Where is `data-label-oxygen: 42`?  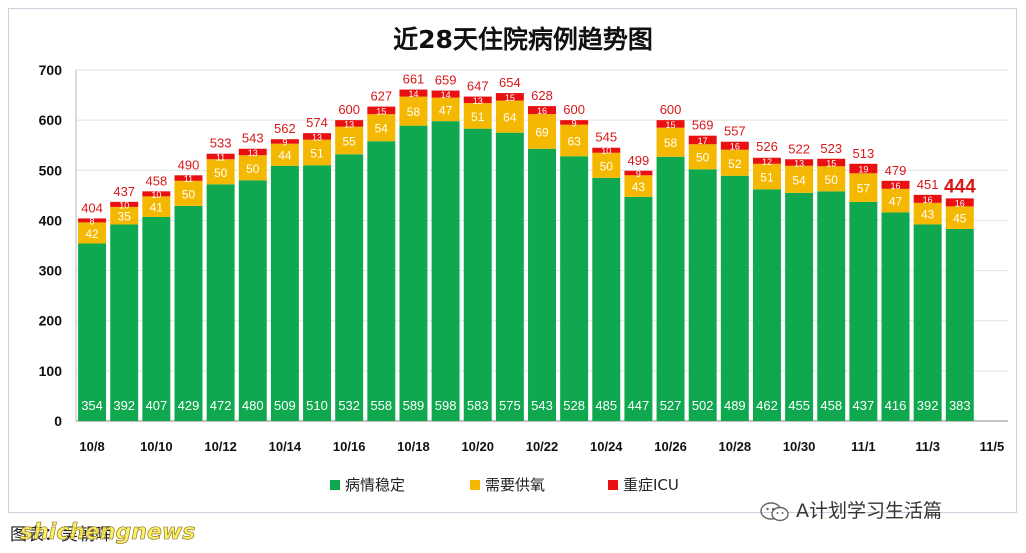
data-label-oxygen: 42 is located at coordinates (92, 234).